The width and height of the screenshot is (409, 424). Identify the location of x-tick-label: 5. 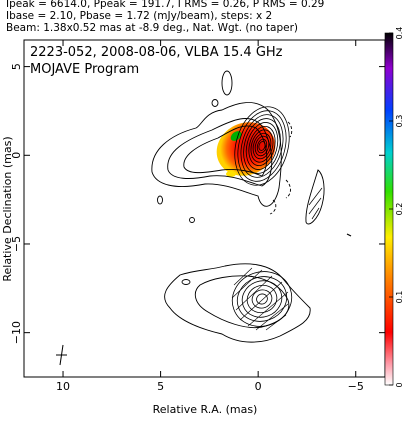
(160, 386).